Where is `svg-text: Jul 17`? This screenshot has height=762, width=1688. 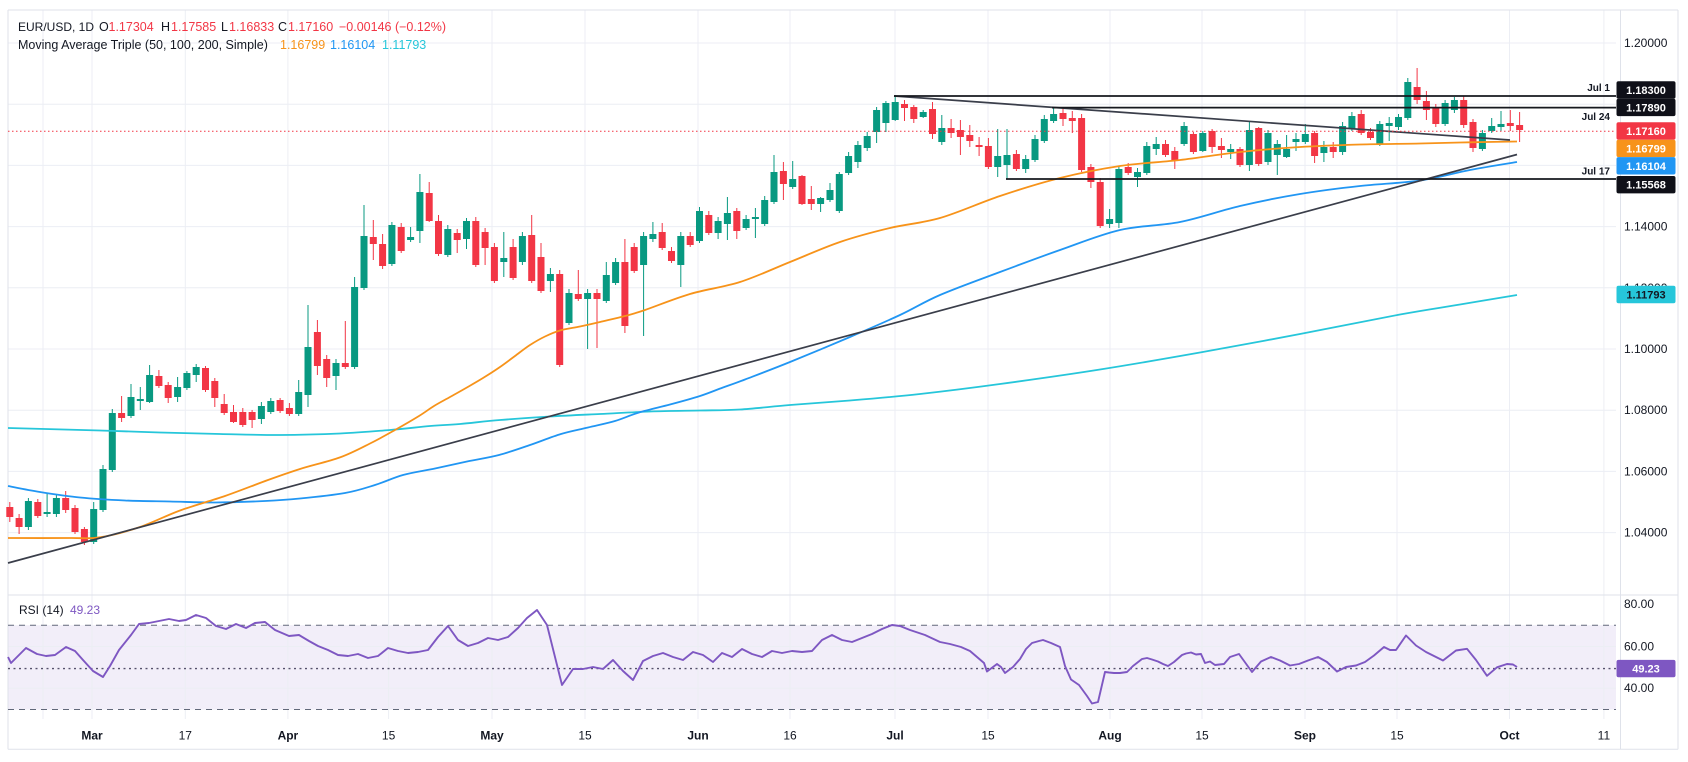
svg-text: Jul 17 is located at coordinates (1596, 172).